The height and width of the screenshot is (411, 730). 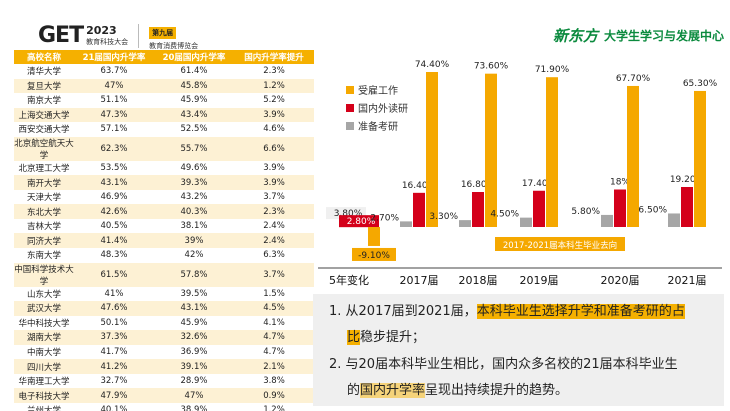 I want to click on table-cell: 南开大学, so click(x=44, y=182).